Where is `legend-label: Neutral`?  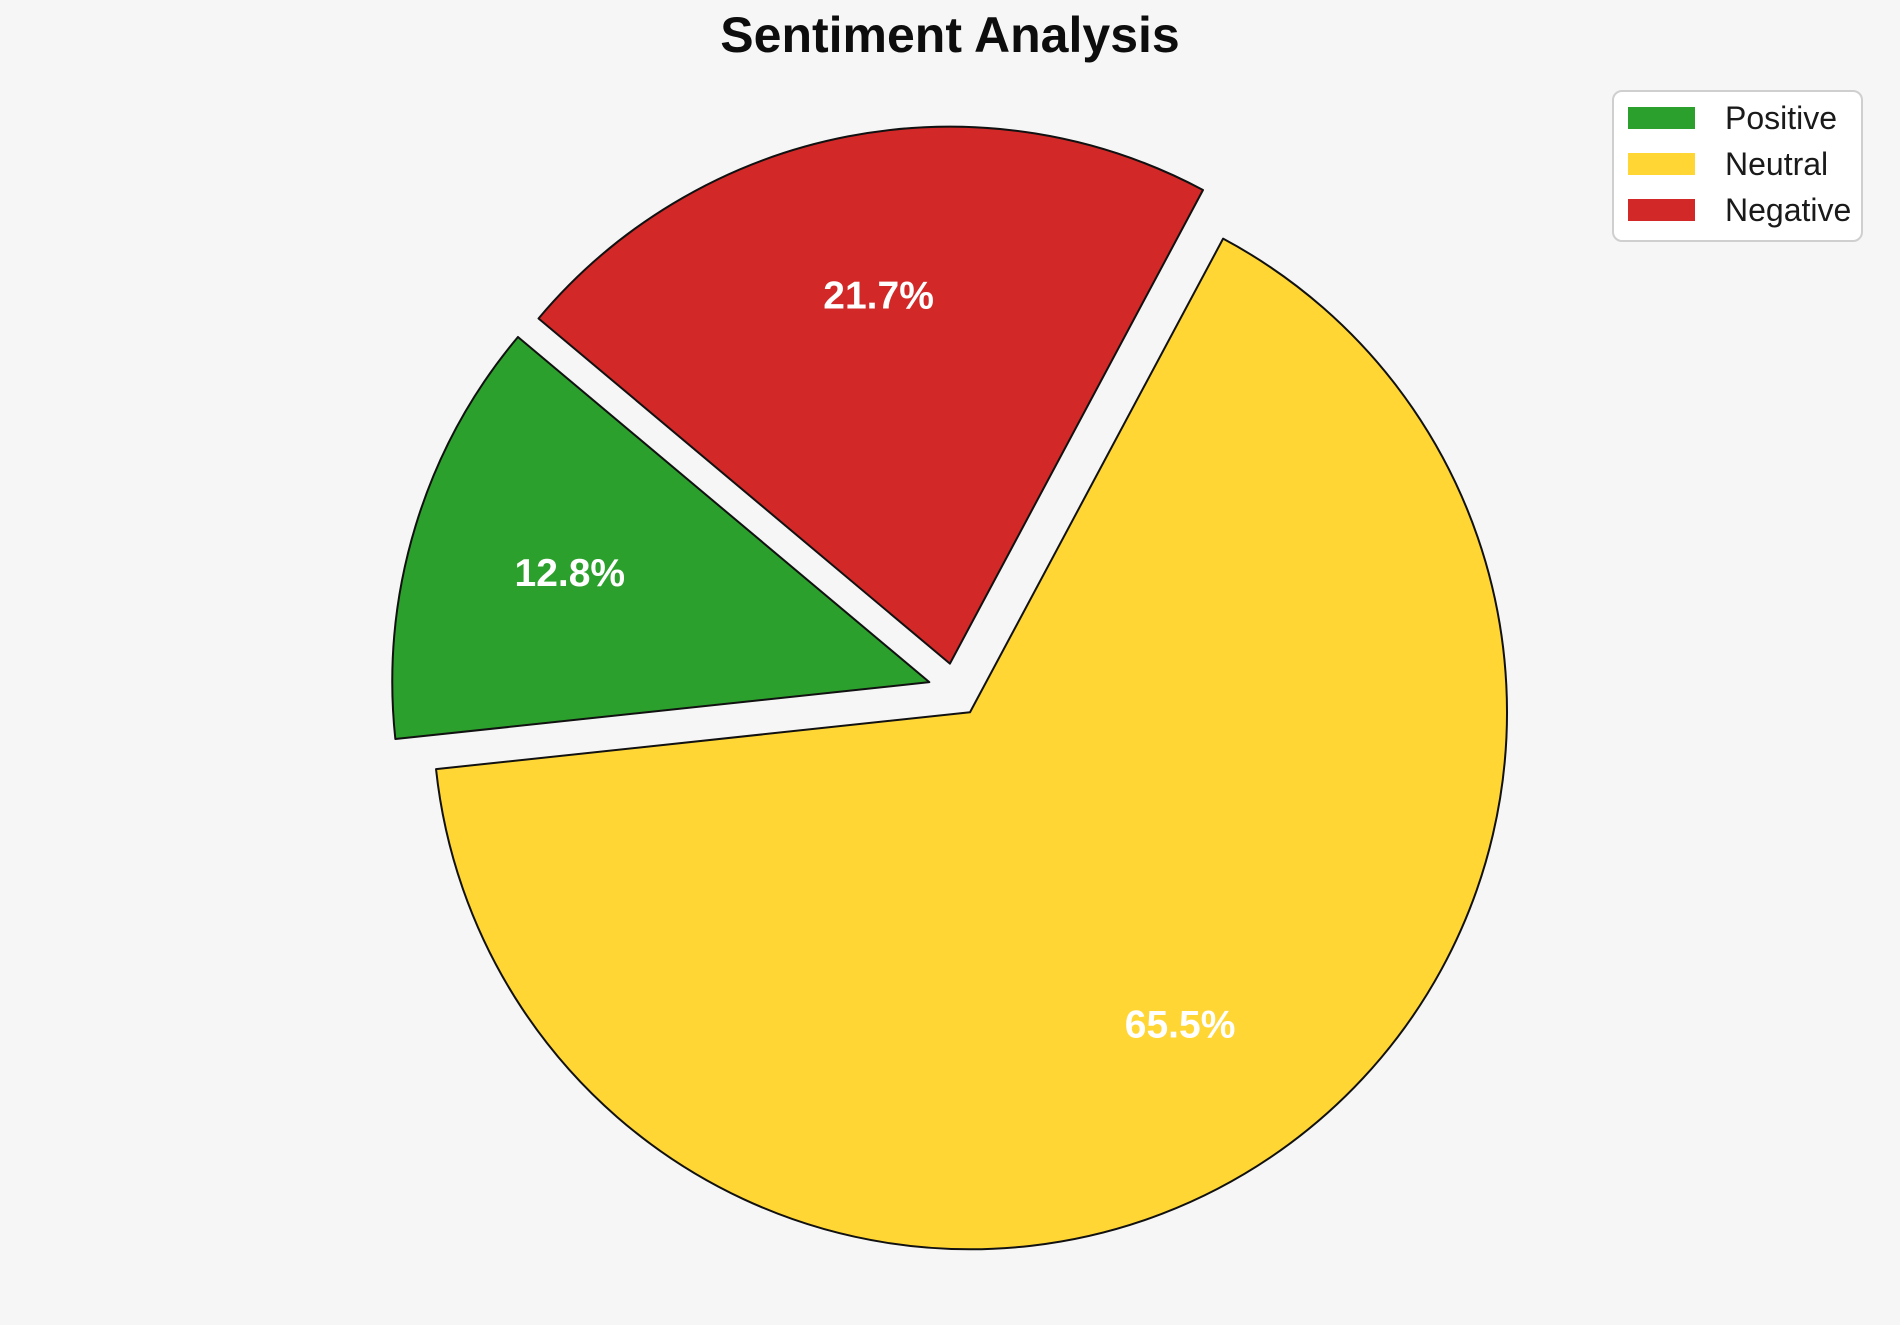 legend-label: Neutral is located at coordinates (1777, 163).